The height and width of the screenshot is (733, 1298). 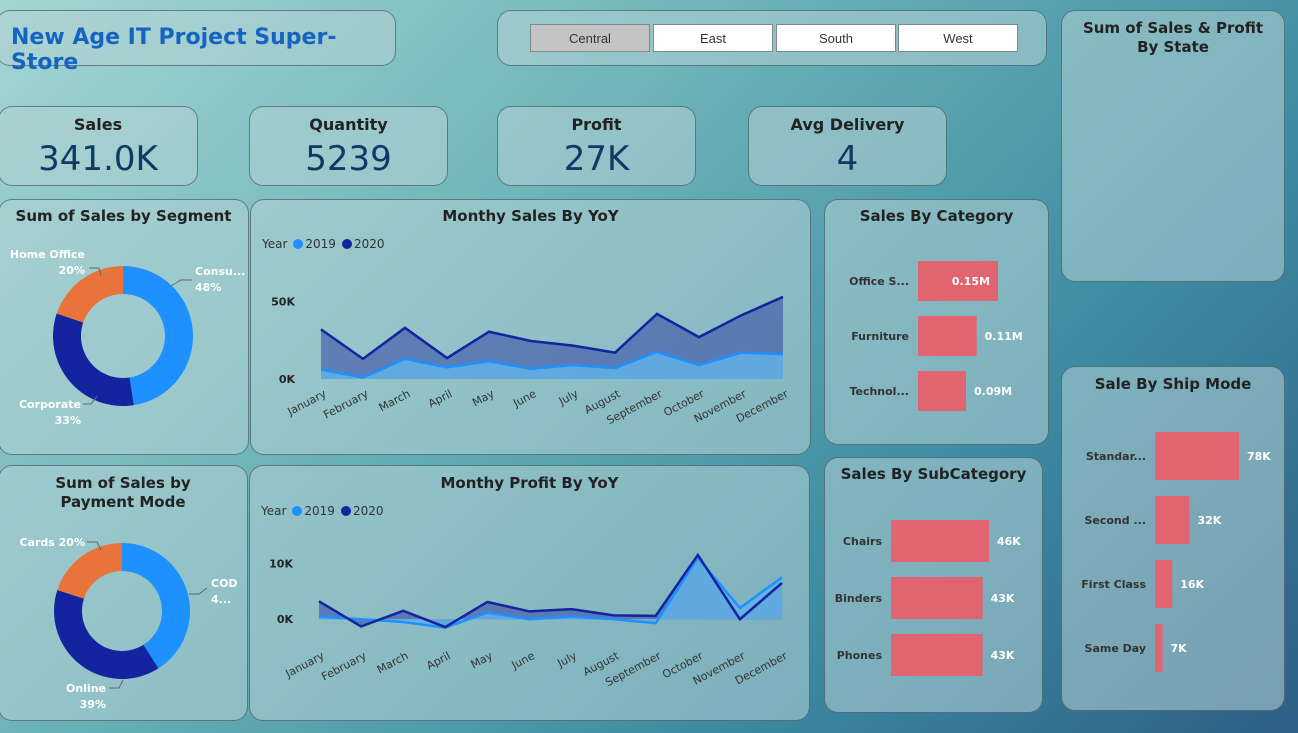 I want to click on title-card: New Age IT Project Super-Store, so click(x=198, y=42).